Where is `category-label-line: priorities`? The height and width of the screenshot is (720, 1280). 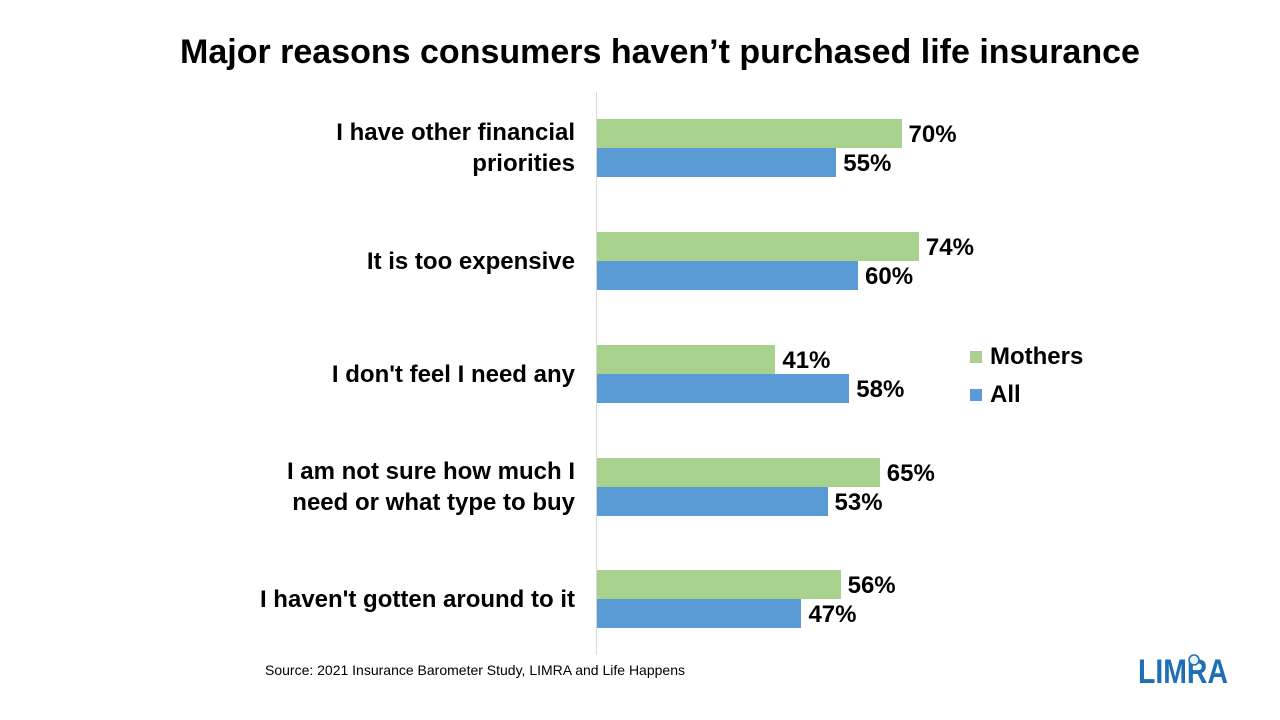
category-label-line: priorities is located at coordinates (523, 163).